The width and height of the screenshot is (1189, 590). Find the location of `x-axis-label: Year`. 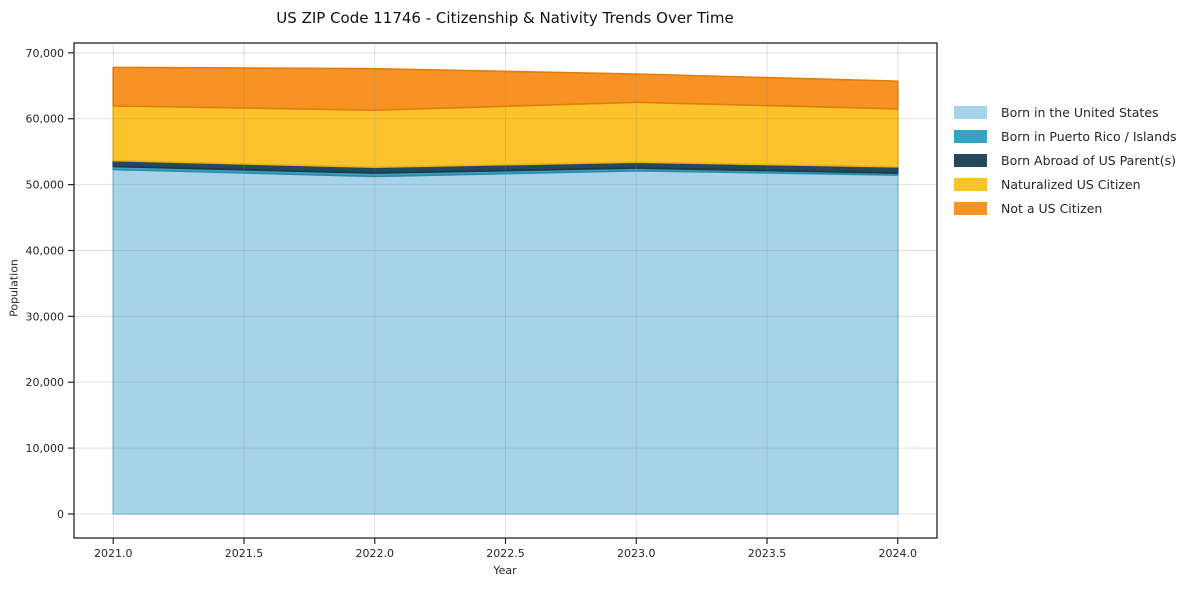

x-axis-label: Year is located at coordinates (505, 570).